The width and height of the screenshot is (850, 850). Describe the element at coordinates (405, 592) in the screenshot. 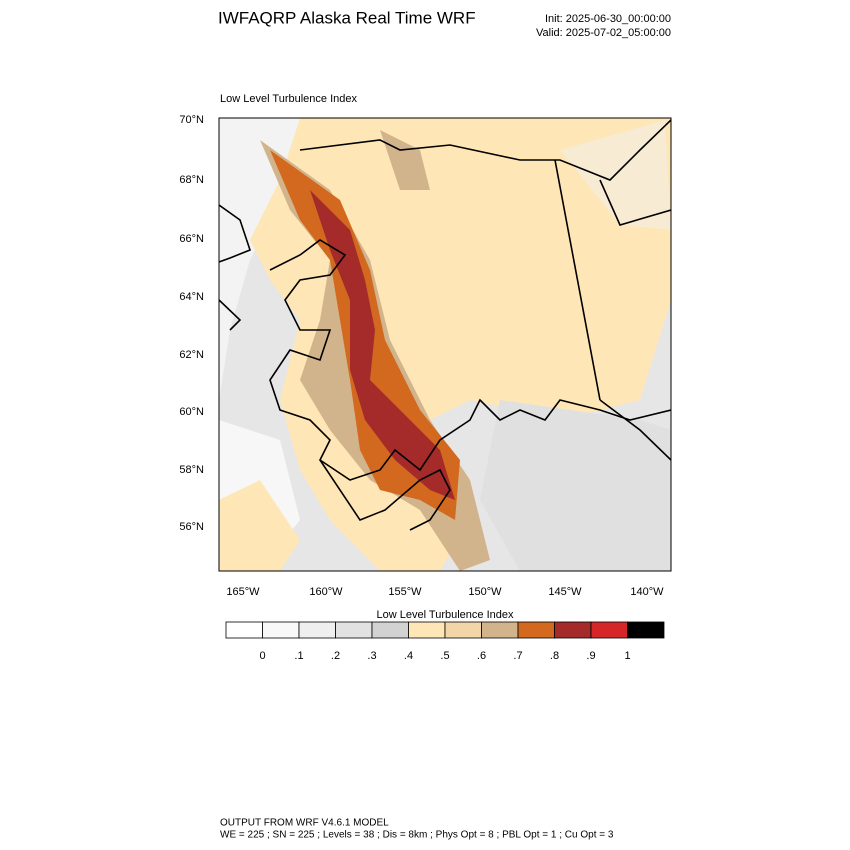

I see `lon-label: 155°W` at that location.